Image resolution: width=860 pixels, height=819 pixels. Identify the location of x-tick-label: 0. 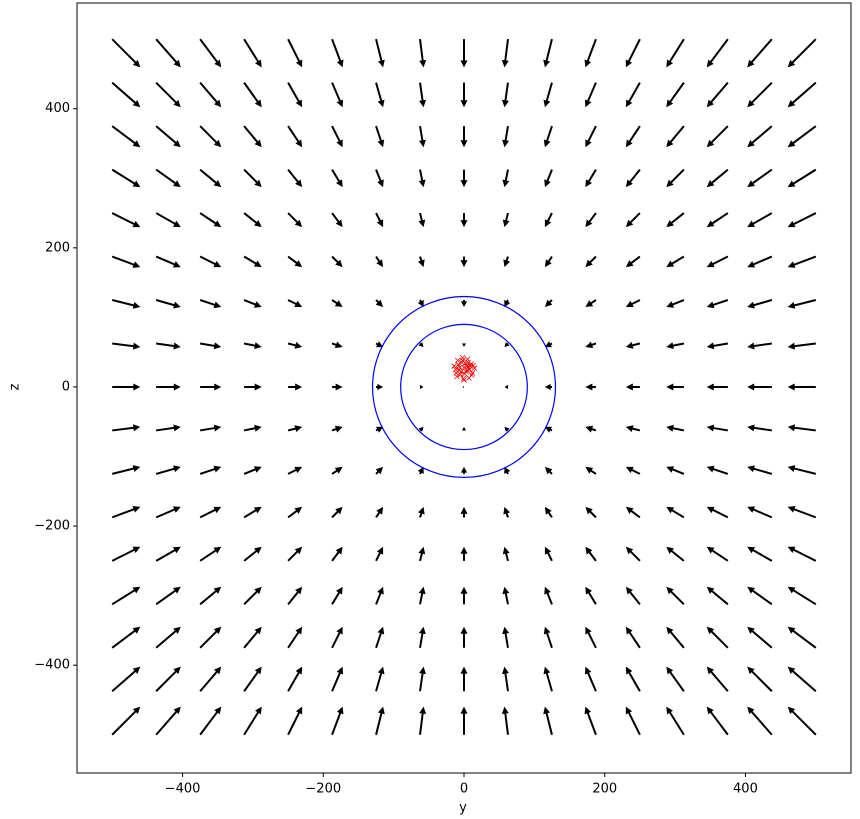
(464, 789).